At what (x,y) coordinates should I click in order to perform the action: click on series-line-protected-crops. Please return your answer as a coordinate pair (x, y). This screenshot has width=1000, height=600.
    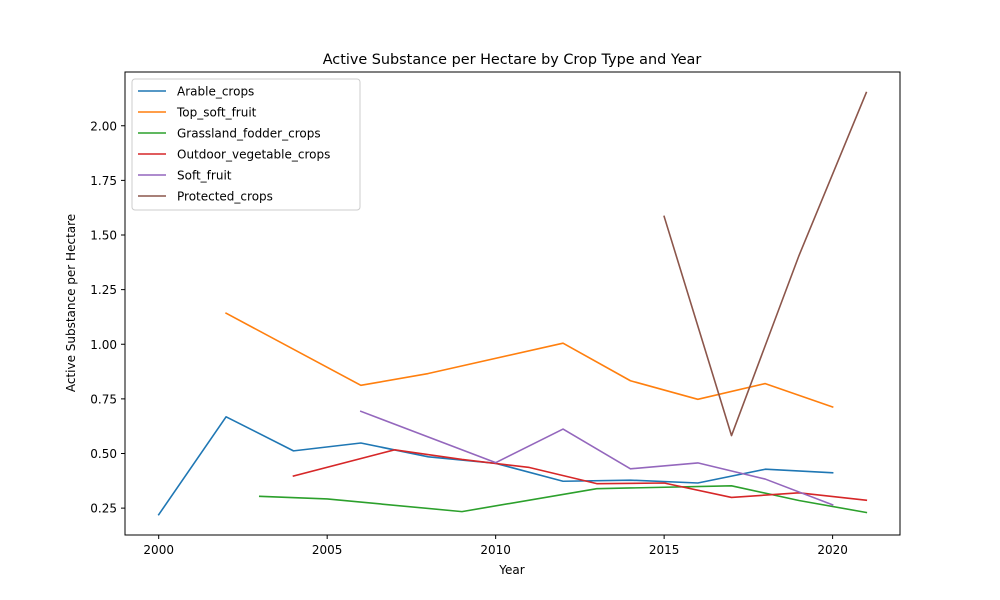
    Looking at the image, I should click on (765, 264).